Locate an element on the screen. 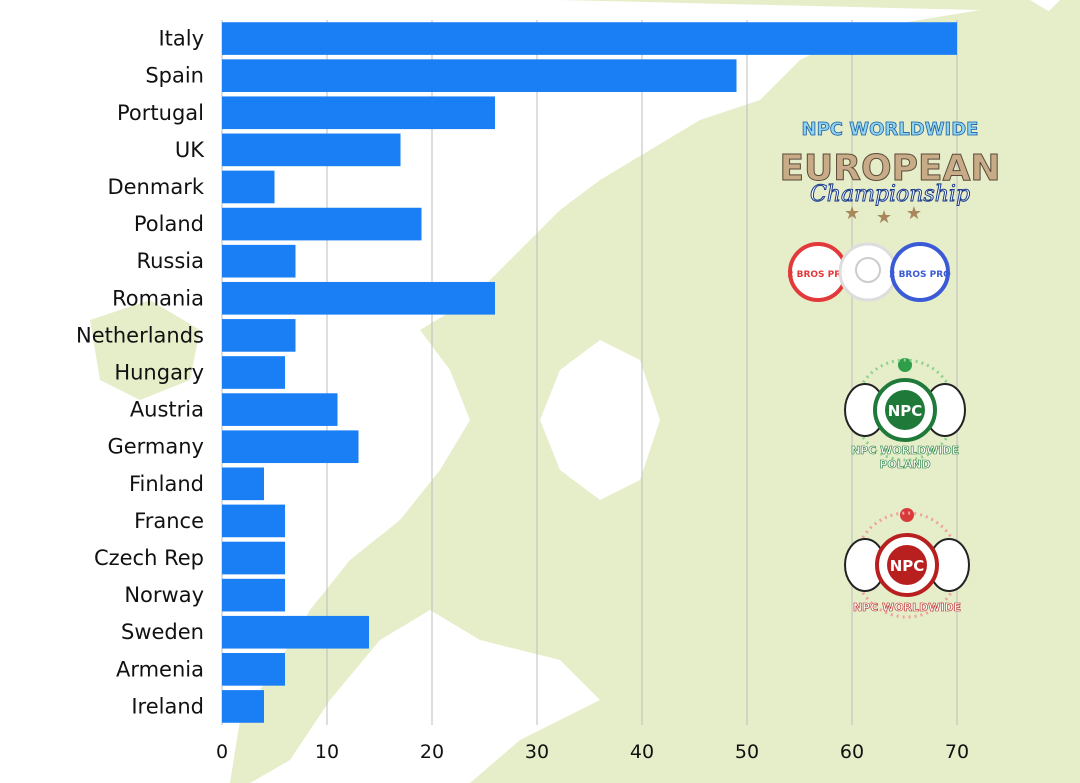 Image resolution: width=1080 pixels, height=783 pixels. category-label: France is located at coordinates (169, 521).